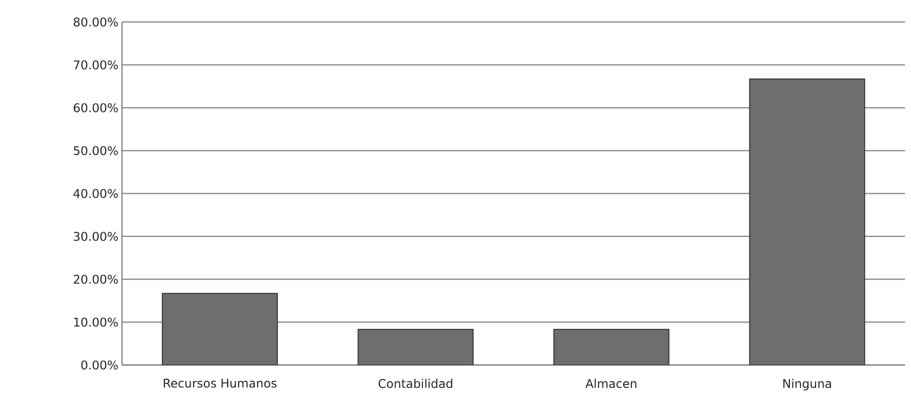  Describe the element at coordinates (96, 65) in the screenshot. I see `y-tick-label: 70.00%` at that location.